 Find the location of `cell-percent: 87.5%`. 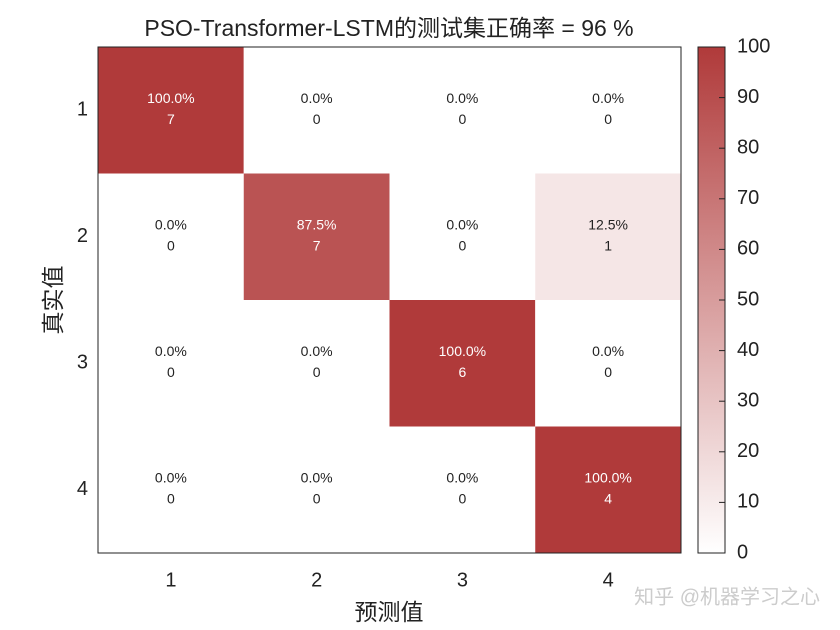

cell-percent: 87.5% is located at coordinates (317, 224).